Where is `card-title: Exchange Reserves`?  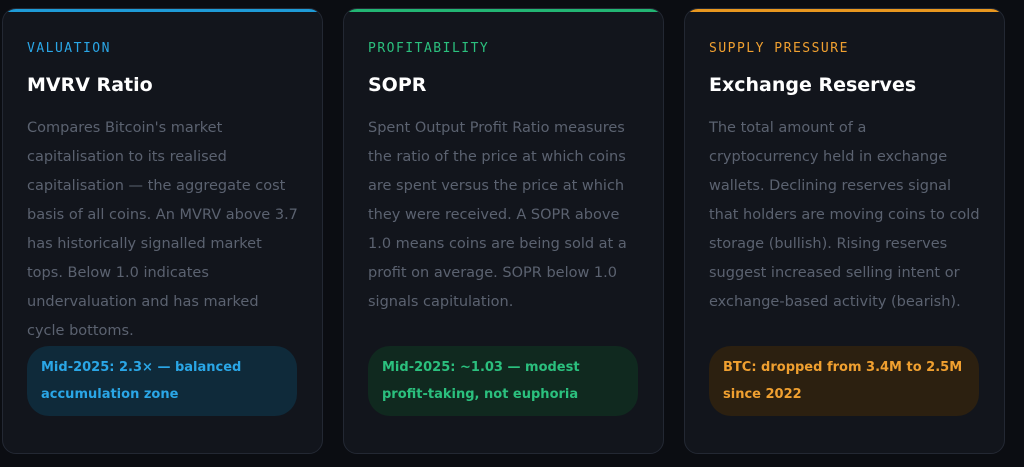 card-title: Exchange Reserves is located at coordinates (813, 85).